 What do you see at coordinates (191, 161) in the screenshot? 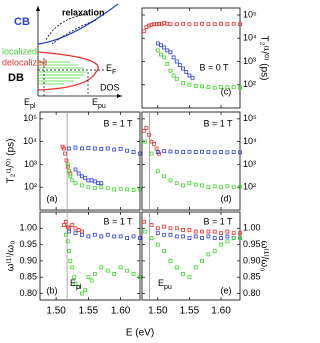
I see `plot-frame` at bounding box center [191, 161].